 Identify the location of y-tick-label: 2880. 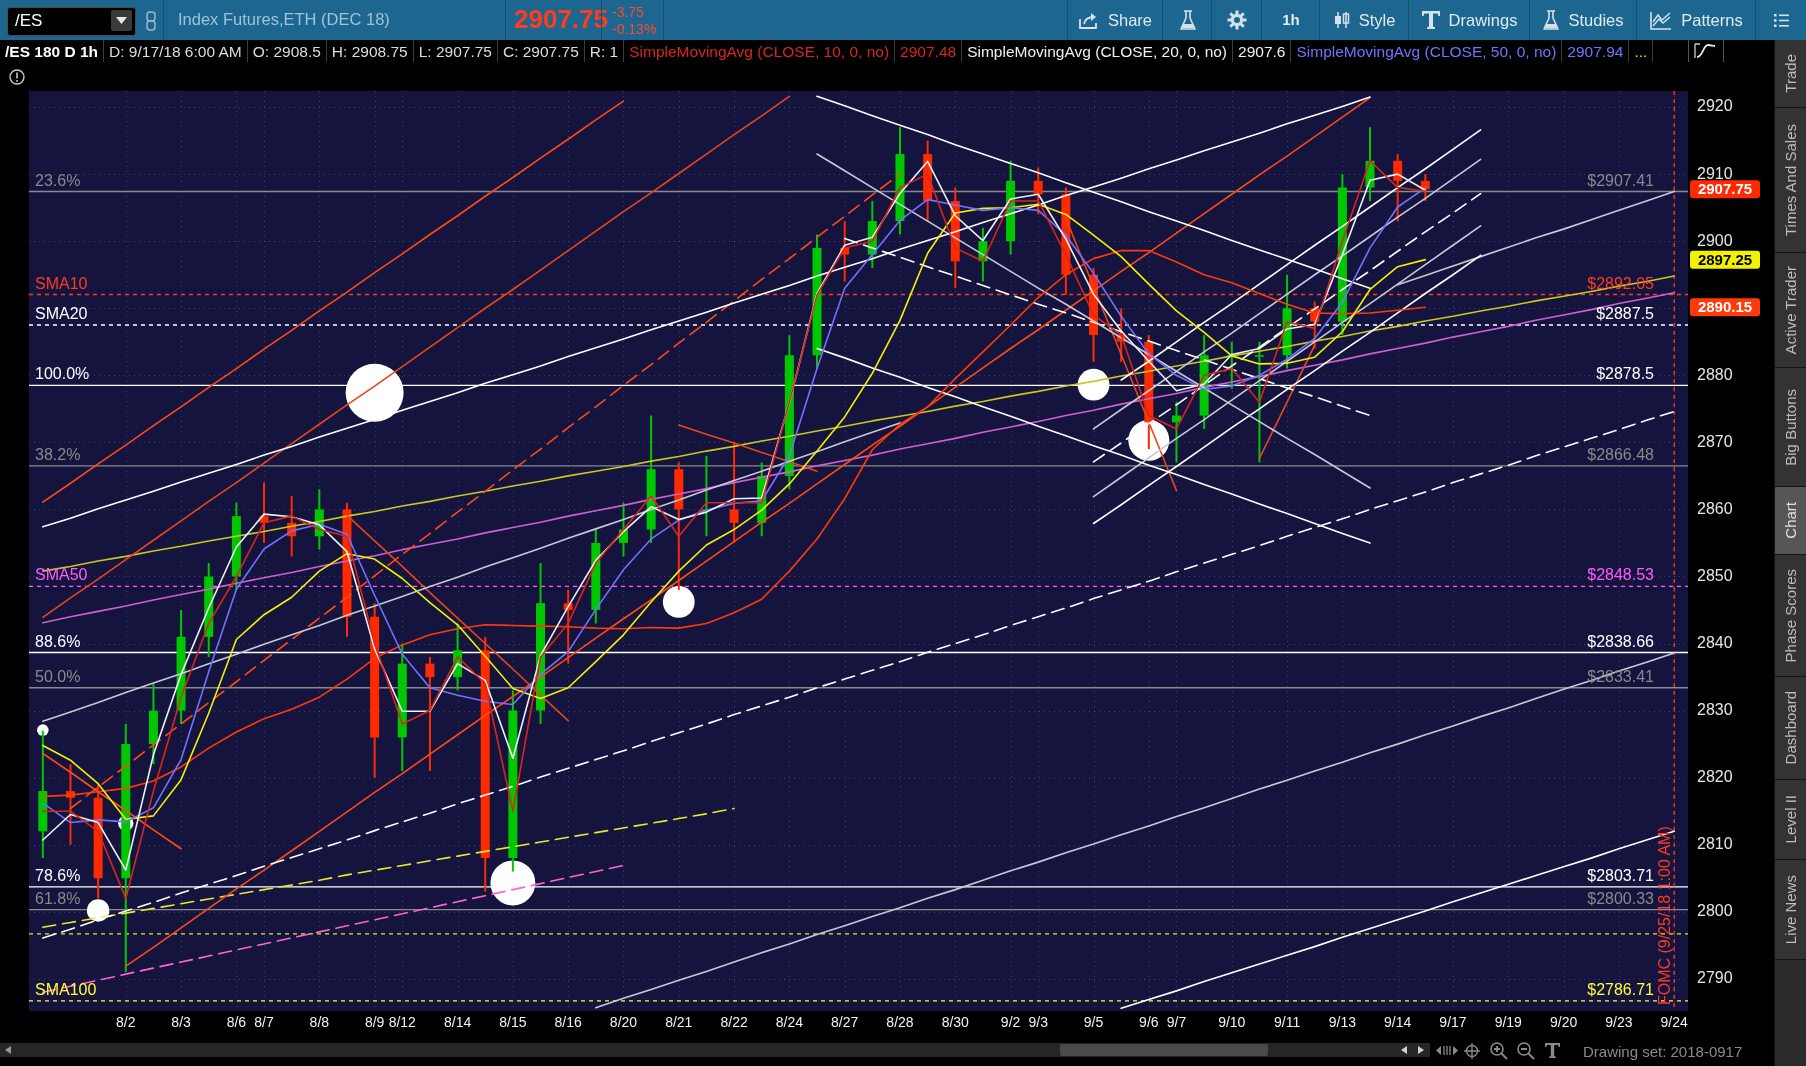
(1715, 374).